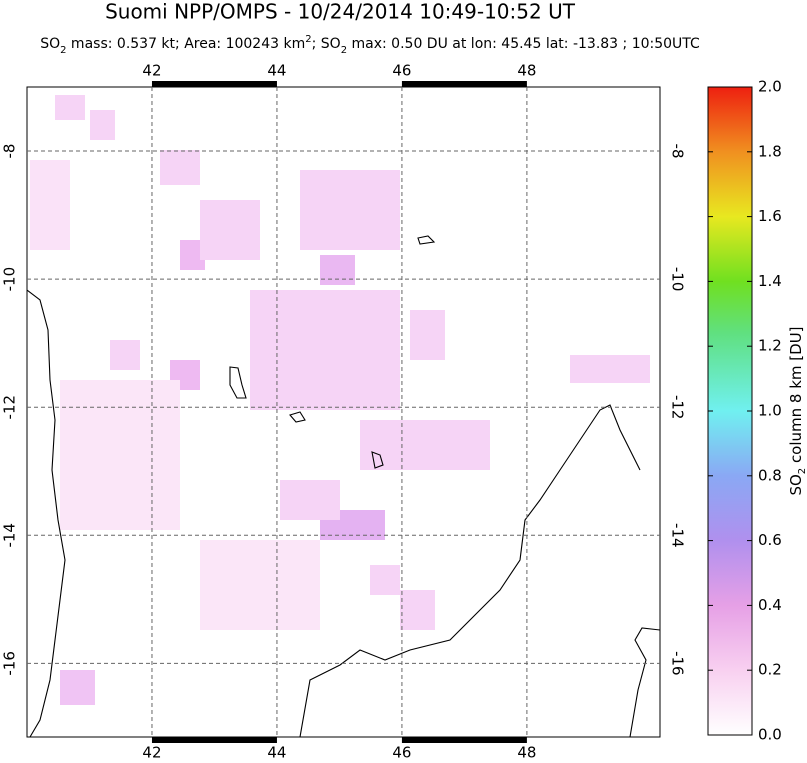 This screenshot has height=763, width=807. Describe the element at coordinates (770, 735) in the screenshot. I see `colorbar-tick-label: 0.0` at that location.